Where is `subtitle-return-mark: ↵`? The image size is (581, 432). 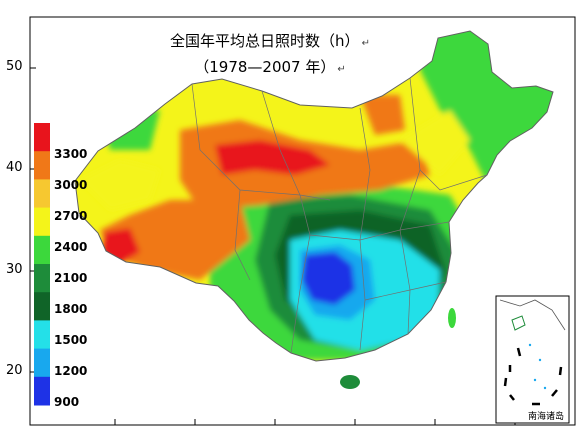
subtitle-return-mark: ↵ is located at coordinates (341, 69).